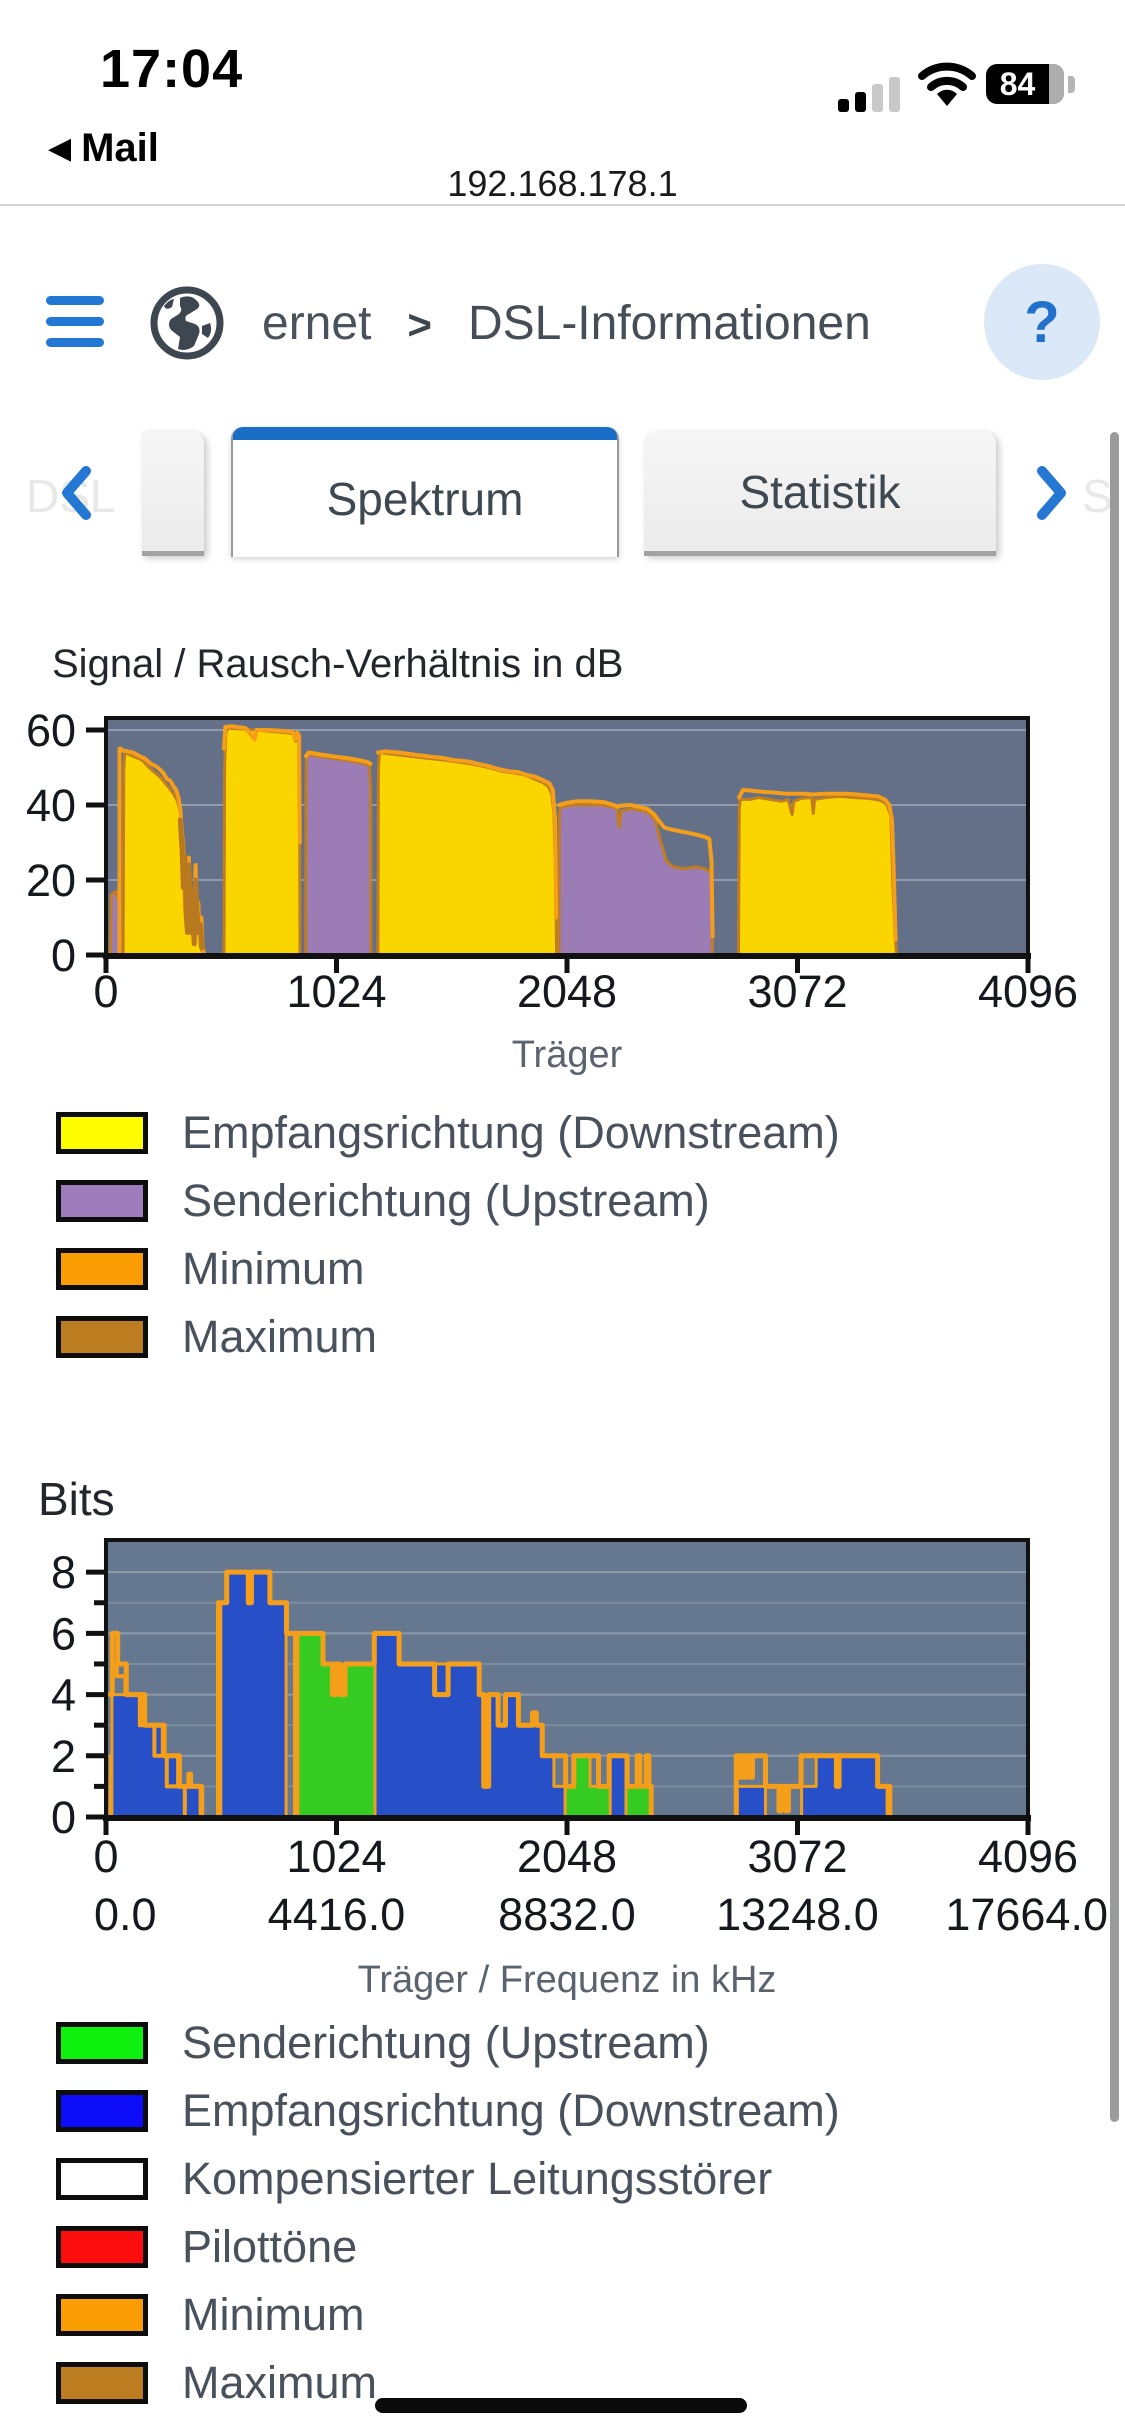 The height and width of the screenshot is (2436, 1125). Describe the element at coordinates (173, 494) in the screenshot. I see `tab-previous-edge` at that location.